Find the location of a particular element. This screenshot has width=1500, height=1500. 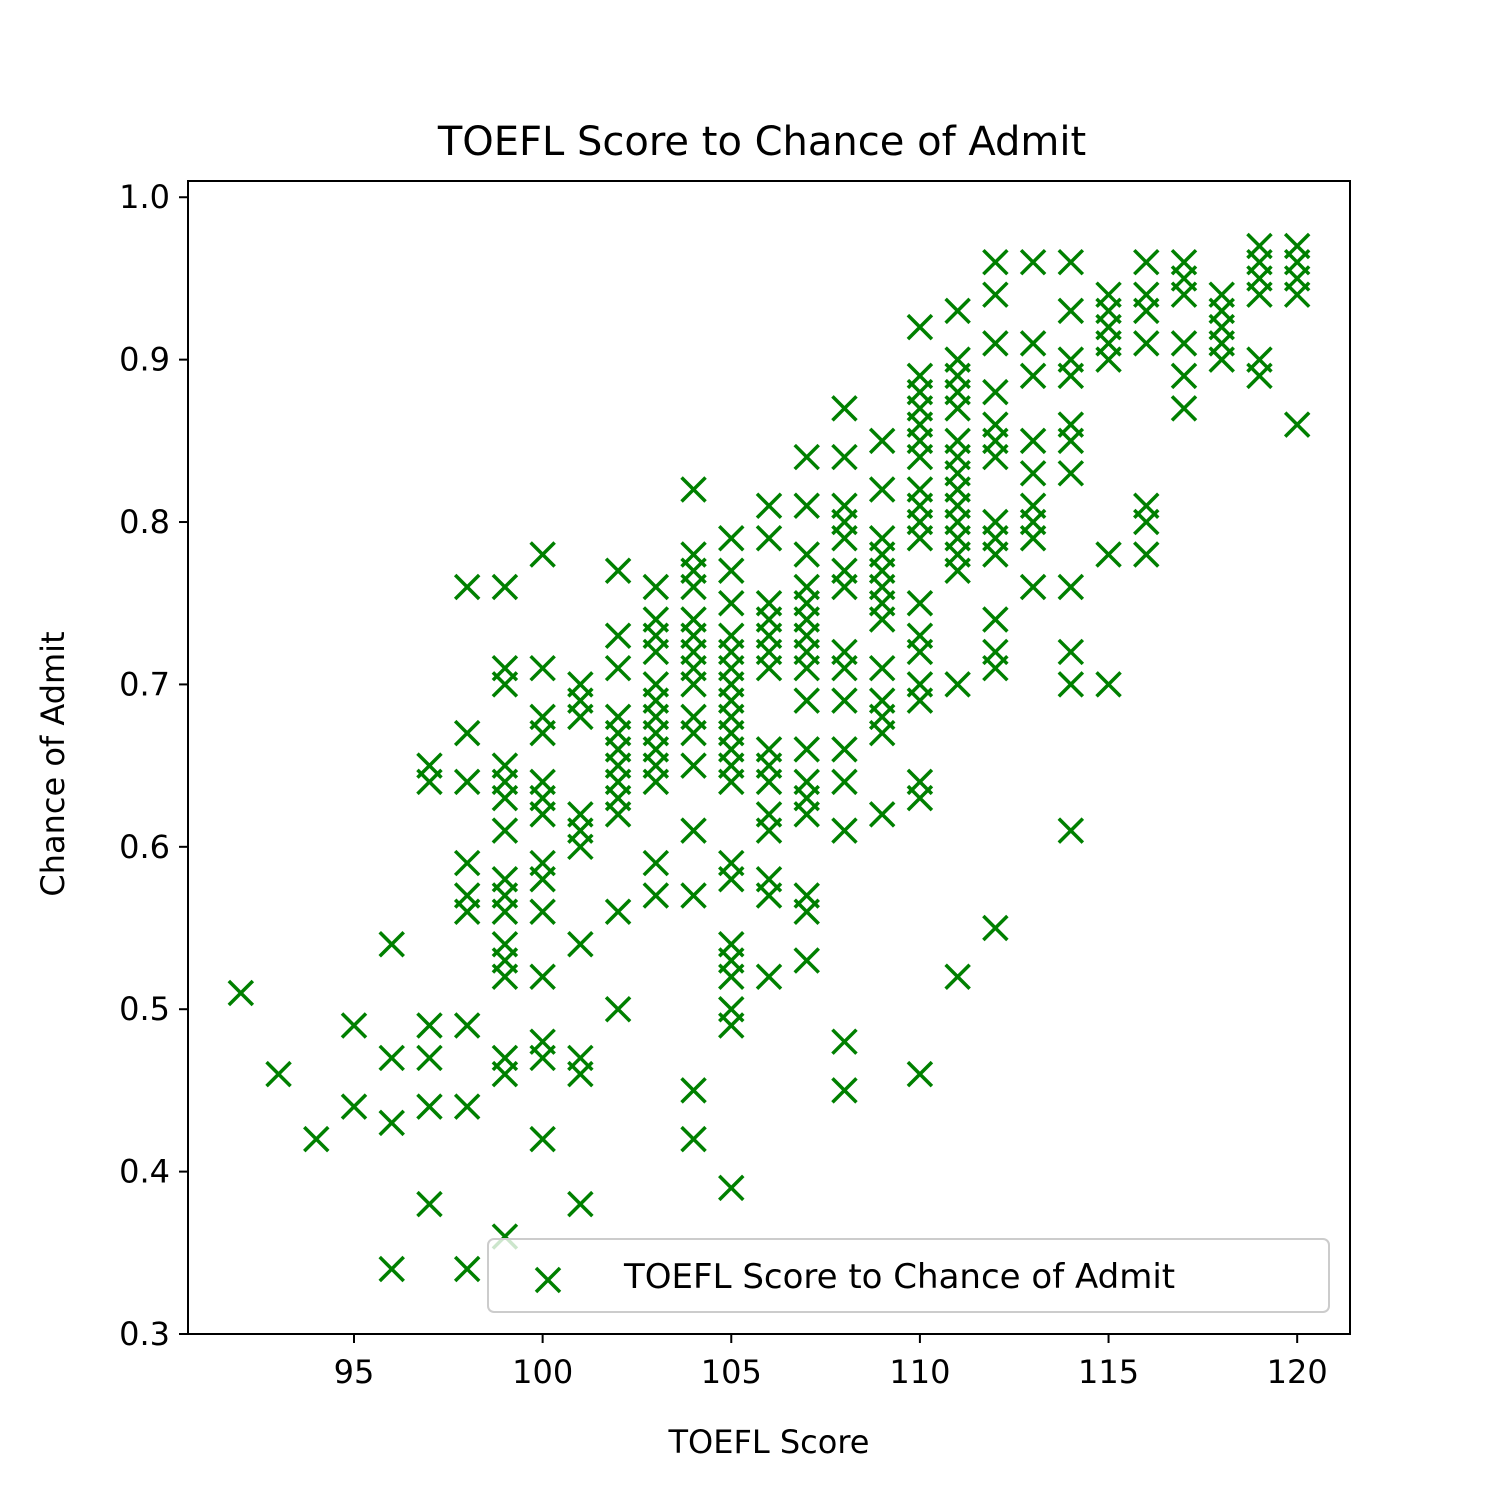

x-tick-label: 120 is located at coordinates (1297, 1372).